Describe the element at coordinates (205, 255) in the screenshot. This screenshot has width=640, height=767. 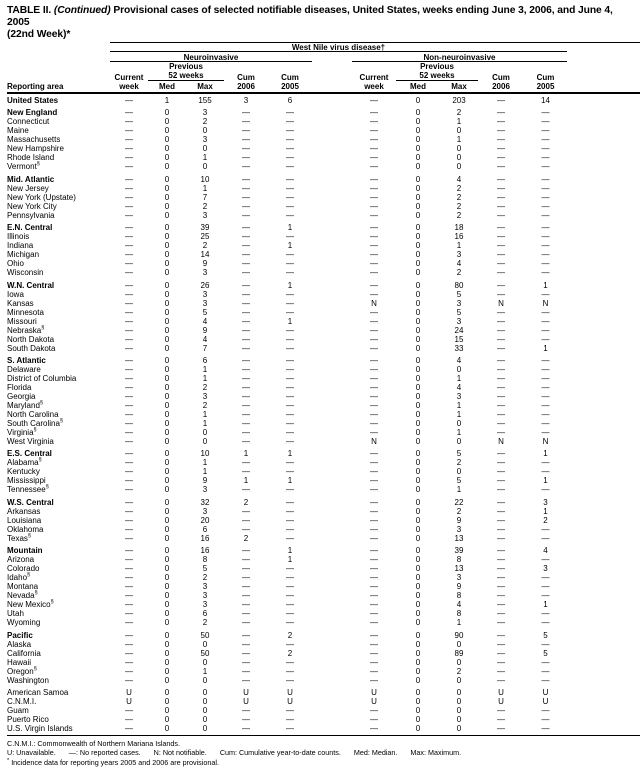
I see `cell-value: 14` at that location.